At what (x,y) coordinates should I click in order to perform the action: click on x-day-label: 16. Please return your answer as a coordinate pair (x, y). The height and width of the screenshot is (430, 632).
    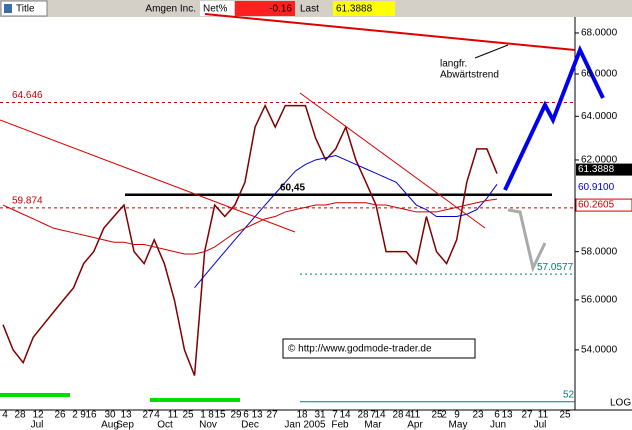
    Looking at the image, I should click on (91, 415).